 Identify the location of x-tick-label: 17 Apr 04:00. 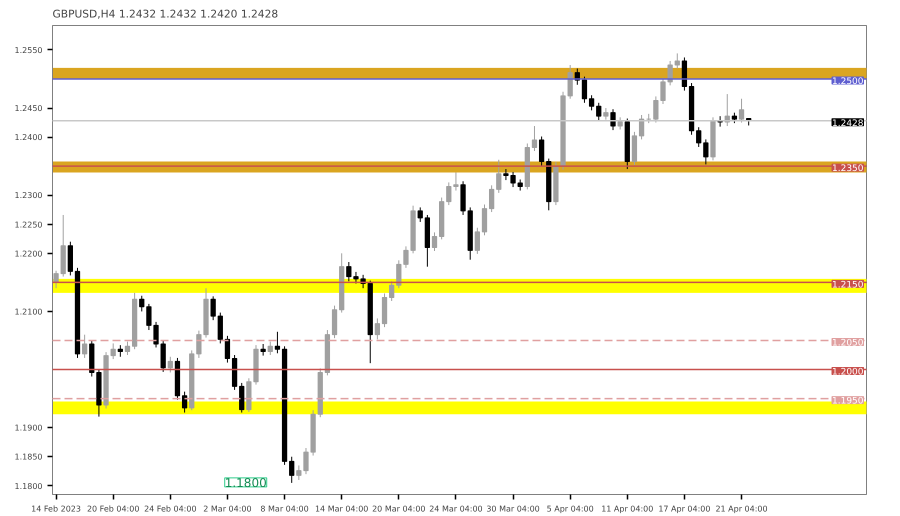
(684, 509).